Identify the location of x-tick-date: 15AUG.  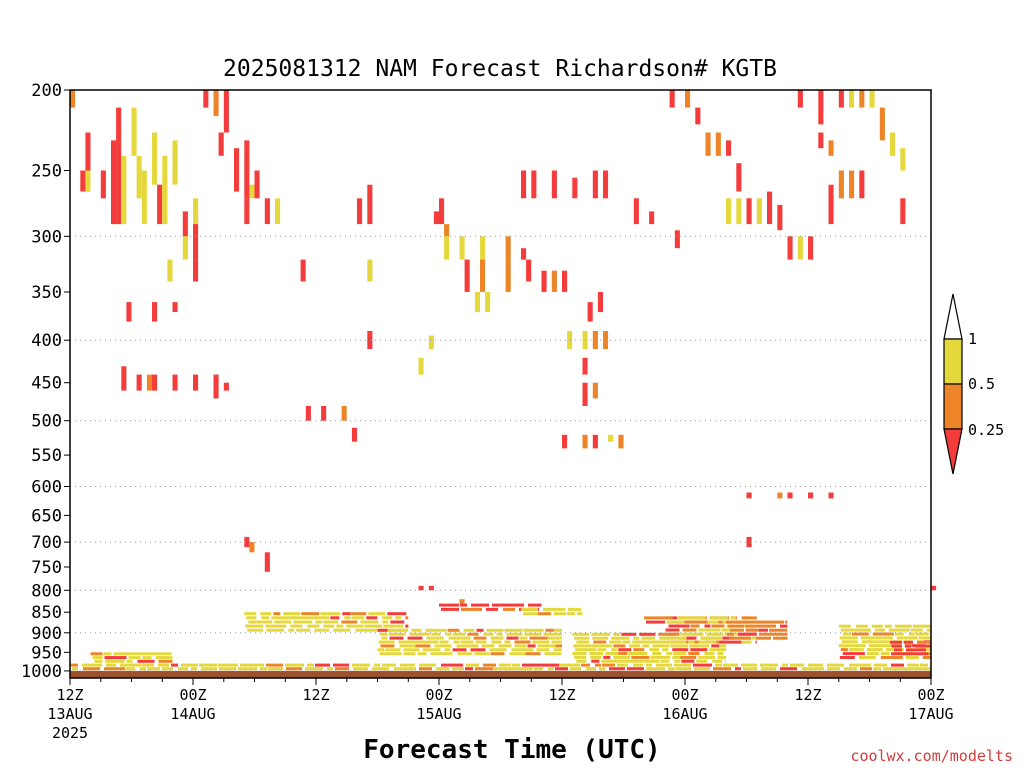
(438, 714).